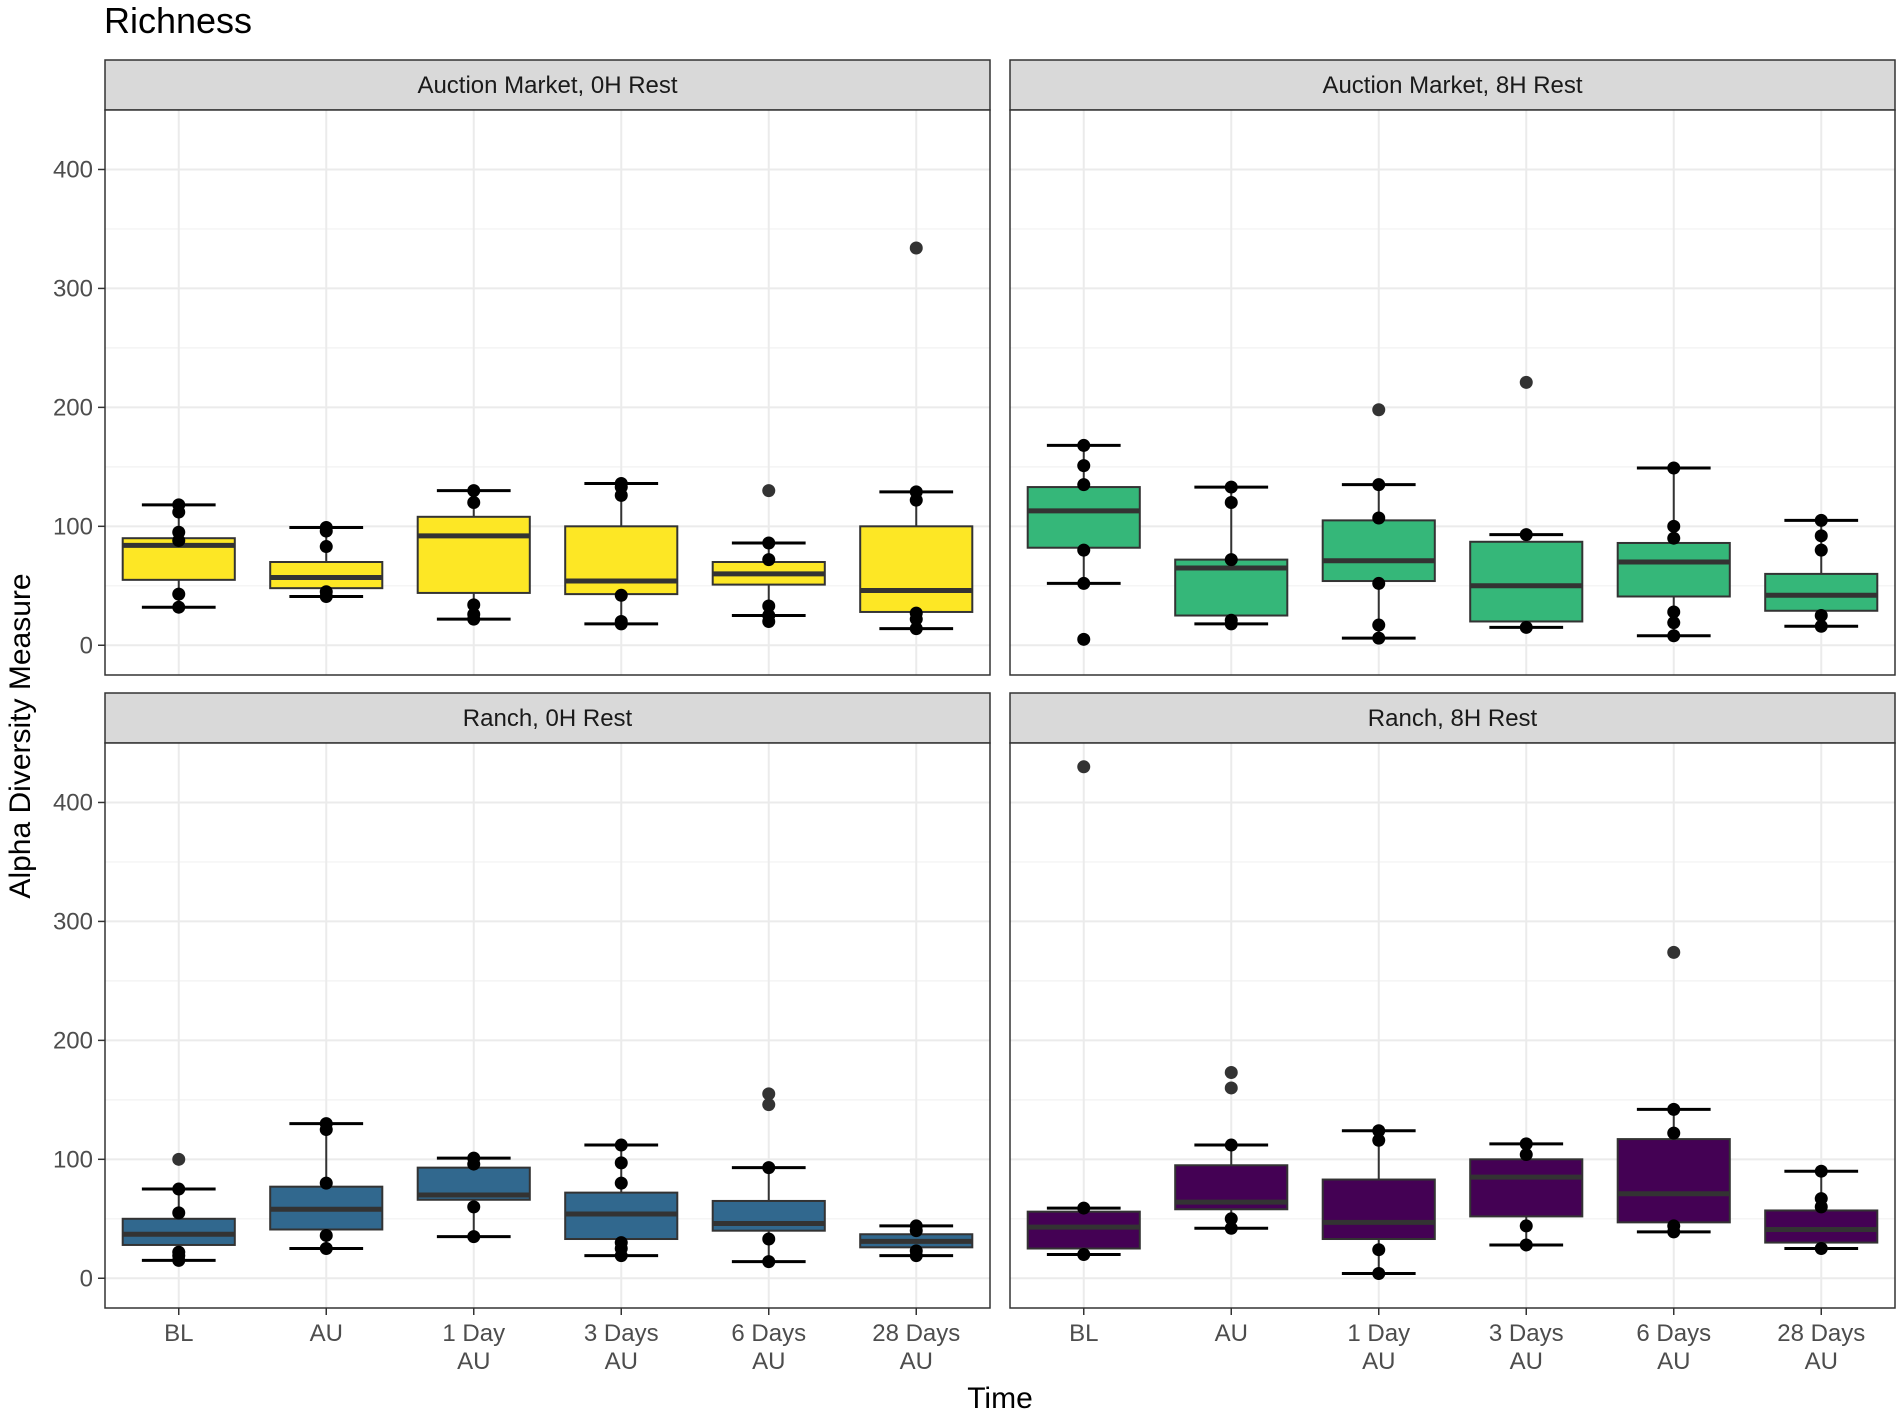 This screenshot has height=1415, width=1902. Describe the element at coordinates (73, 169) in the screenshot. I see `y-tick-label: 400` at that location.